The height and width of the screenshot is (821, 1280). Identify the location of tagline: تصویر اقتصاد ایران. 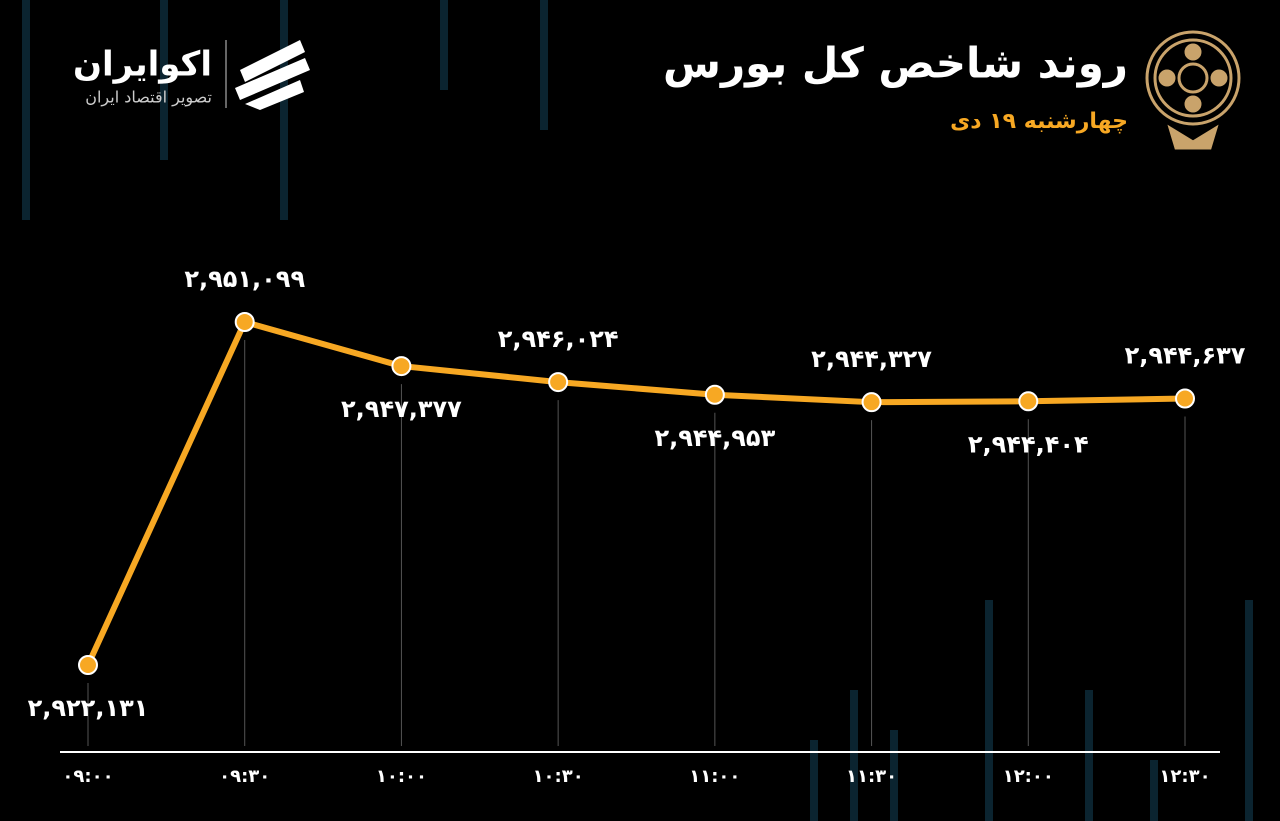
(148, 98).